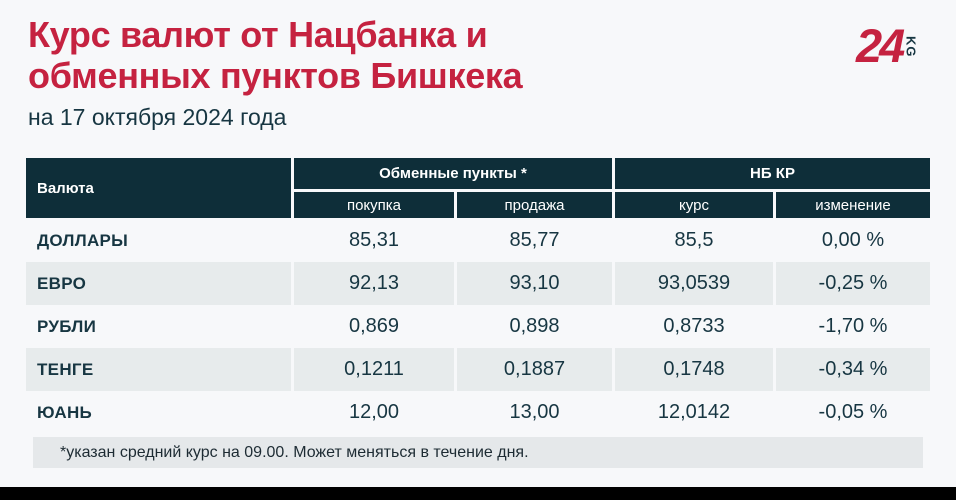 This screenshot has width=956, height=500. I want to click on buy-value: 85,31, so click(374, 240).